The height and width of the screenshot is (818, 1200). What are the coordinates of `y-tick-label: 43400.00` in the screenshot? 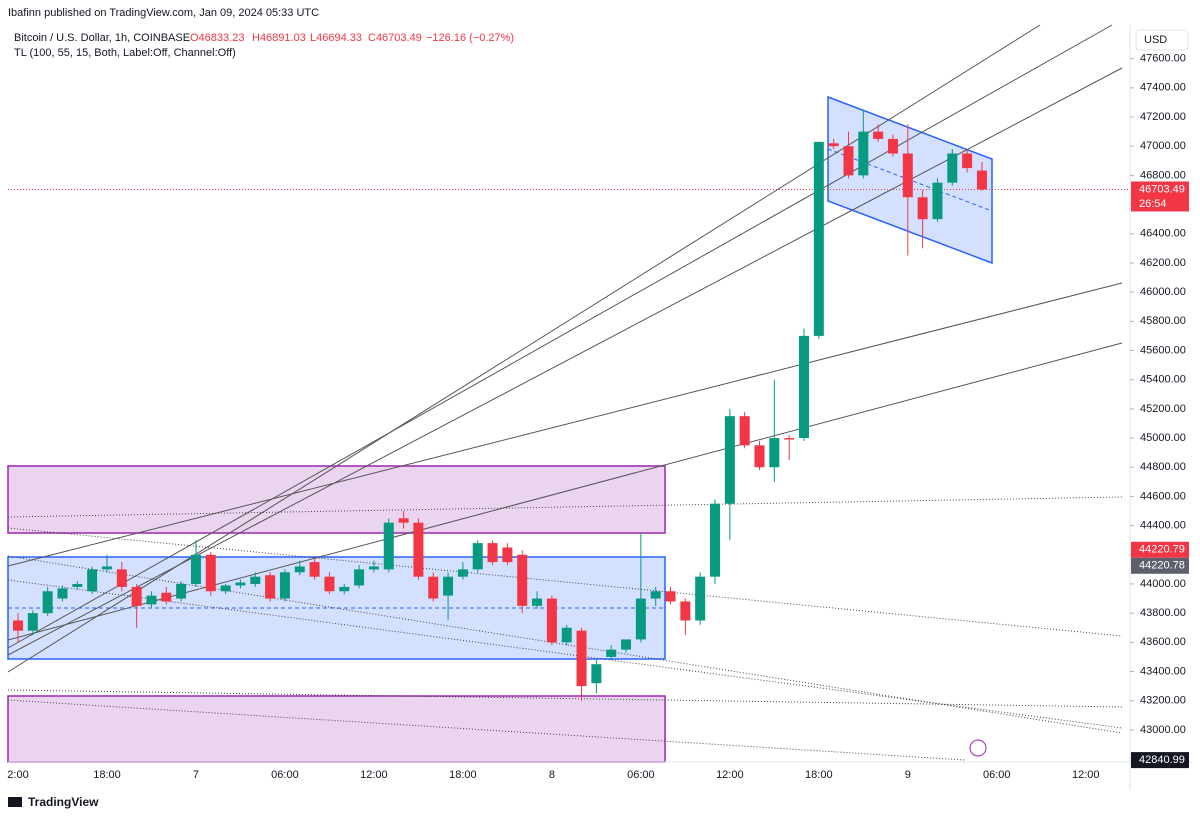 It's located at (1163, 671).